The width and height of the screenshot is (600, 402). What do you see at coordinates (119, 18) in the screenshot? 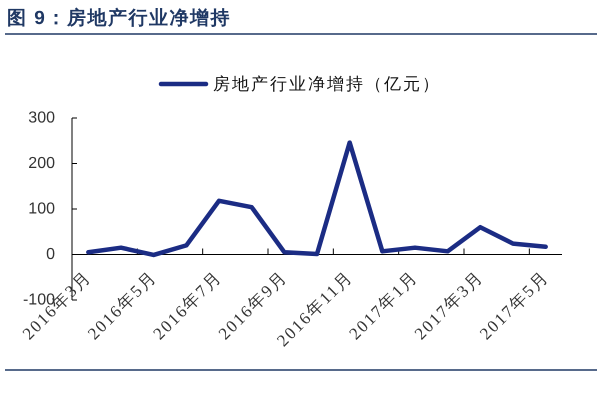
I see `chart-title: 图 9：房地产行业净增持` at bounding box center [119, 18].